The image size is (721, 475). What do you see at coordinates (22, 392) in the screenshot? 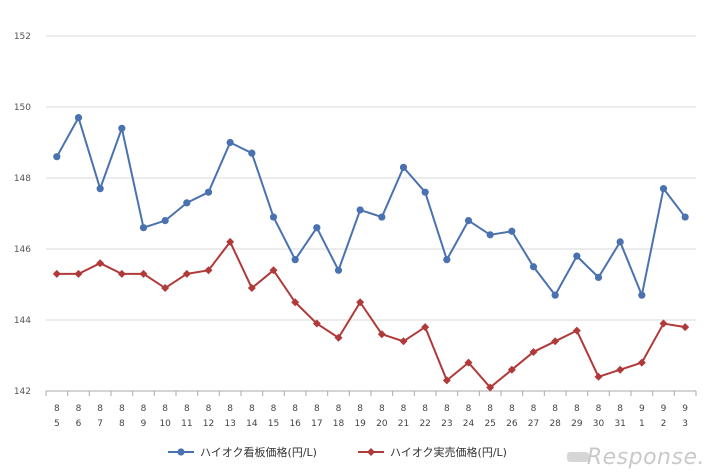
I see `y-tick-label: 142` at bounding box center [22, 392].